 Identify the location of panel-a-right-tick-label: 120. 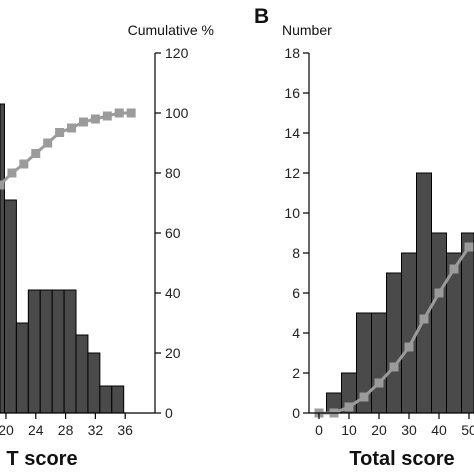
(177, 53).